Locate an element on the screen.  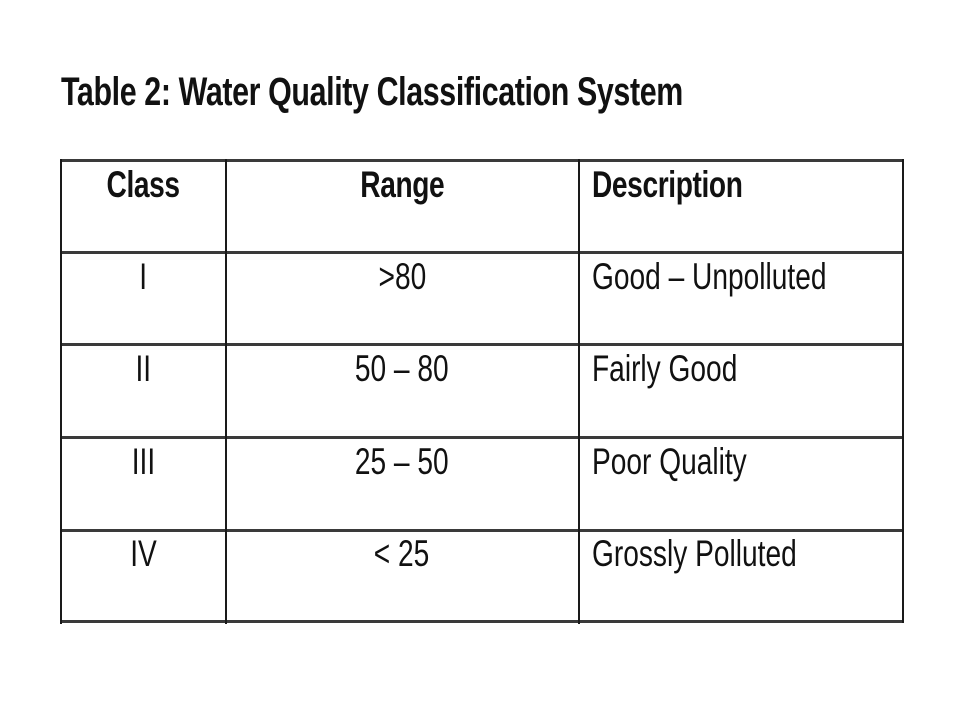
table-border-right is located at coordinates (903, 391).